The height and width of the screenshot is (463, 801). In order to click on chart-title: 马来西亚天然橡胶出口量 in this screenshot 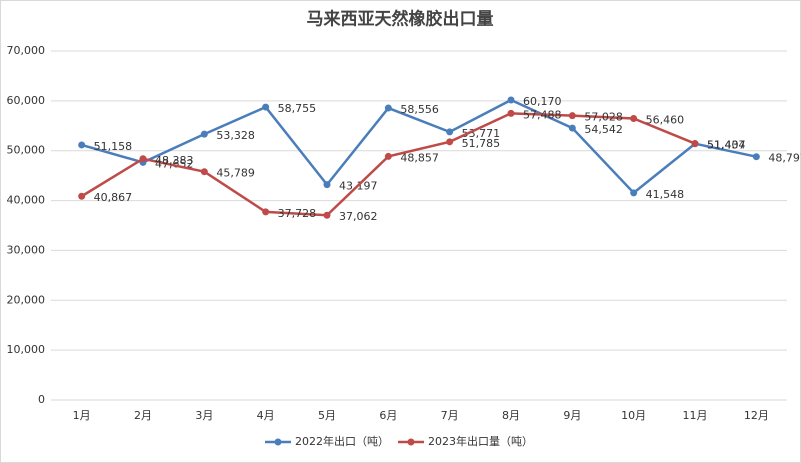, I will do `click(400, 19)`.